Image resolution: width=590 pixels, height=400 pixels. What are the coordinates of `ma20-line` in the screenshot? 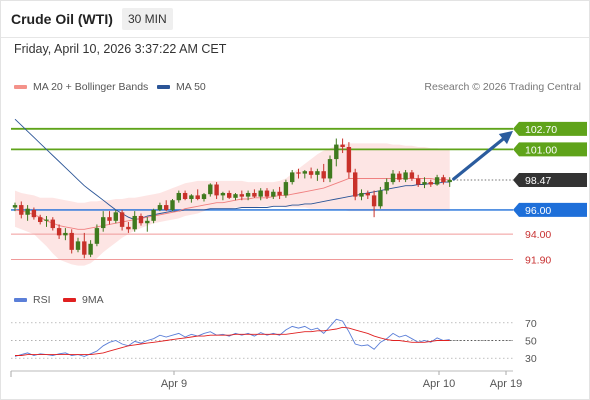 It's located at (232, 204).